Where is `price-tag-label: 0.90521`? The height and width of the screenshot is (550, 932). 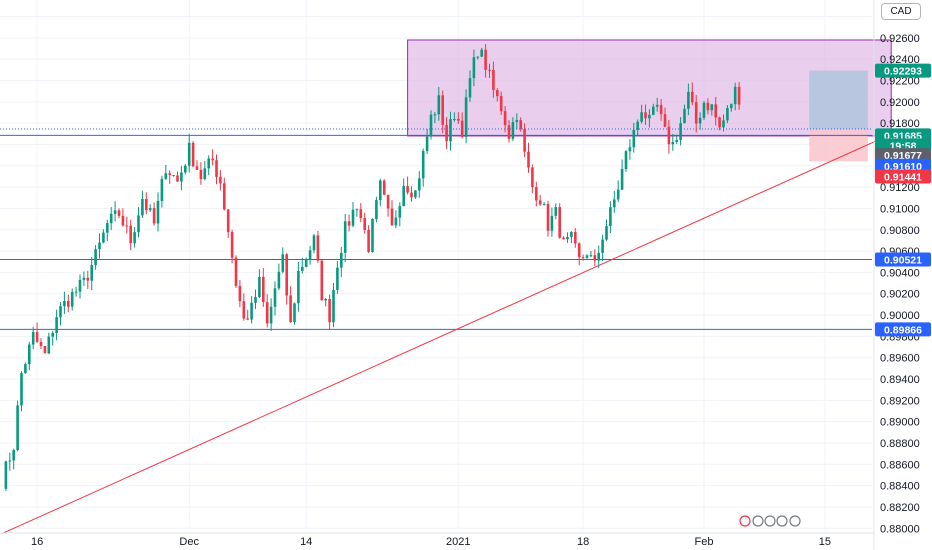
price-tag-label: 0.90521 is located at coordinates (903, 261).